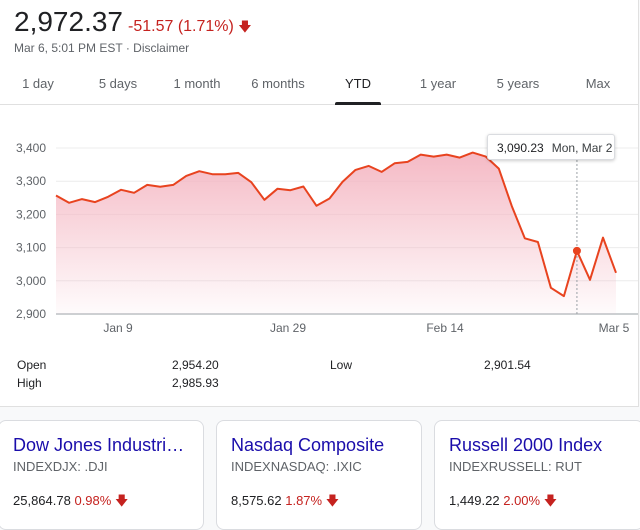 Image resolution: width=640 pixels, height=530 pixels. Describe the element at coordinates (341, 365) in the screenshot. I see `low-label: Low` at that location.